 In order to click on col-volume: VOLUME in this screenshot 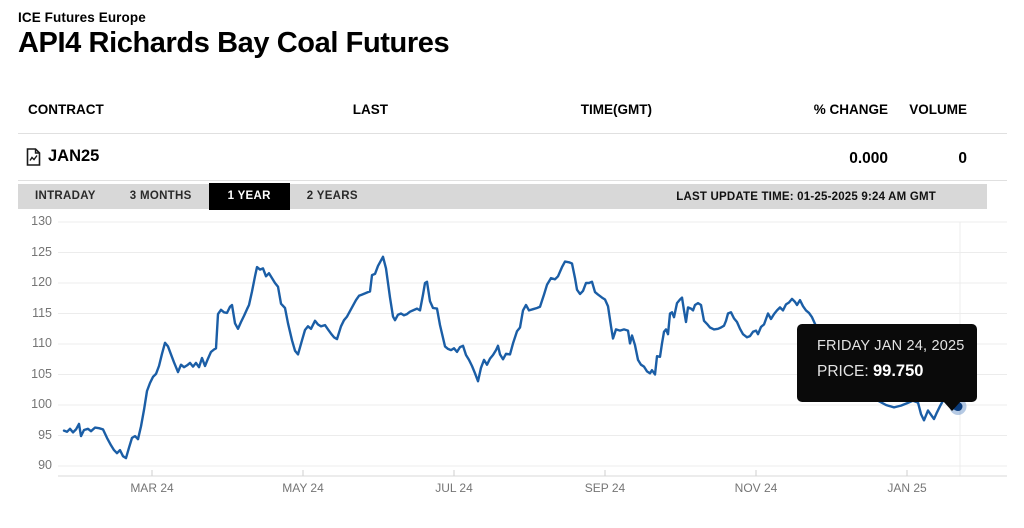, I will do `click(938, 109)`.